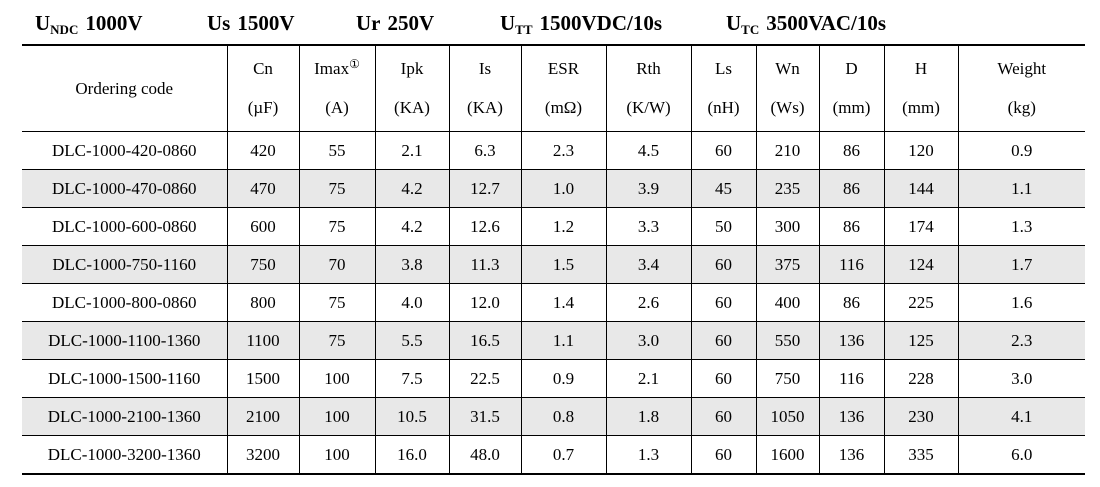 This screenshot has height=487, width=1100. I want to click on column-name-text: Wn, so click(787, 68).